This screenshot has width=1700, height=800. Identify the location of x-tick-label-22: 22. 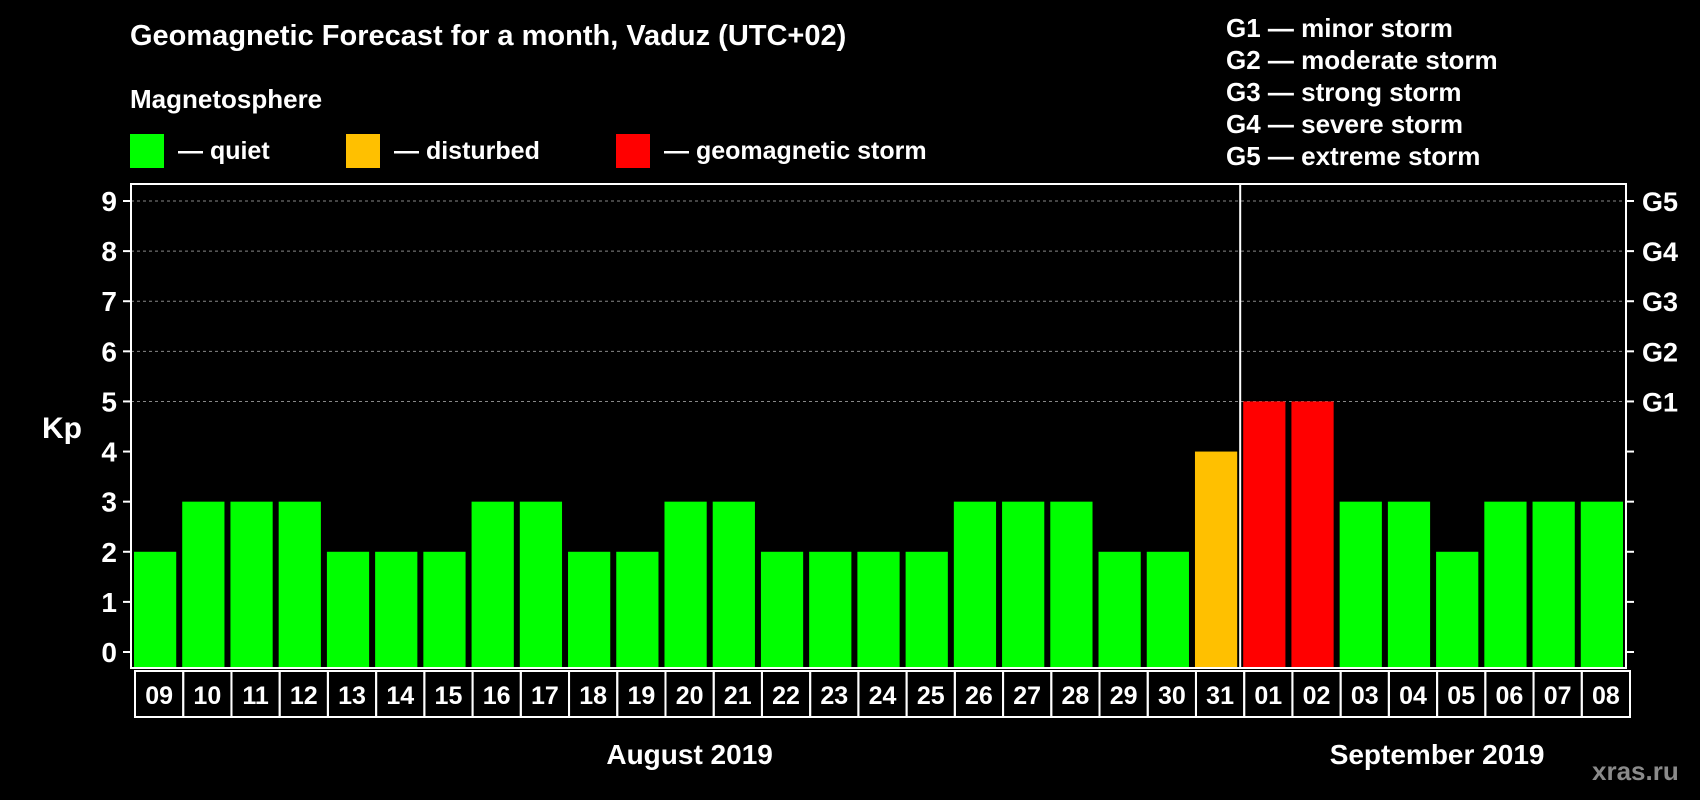
(786, 696).